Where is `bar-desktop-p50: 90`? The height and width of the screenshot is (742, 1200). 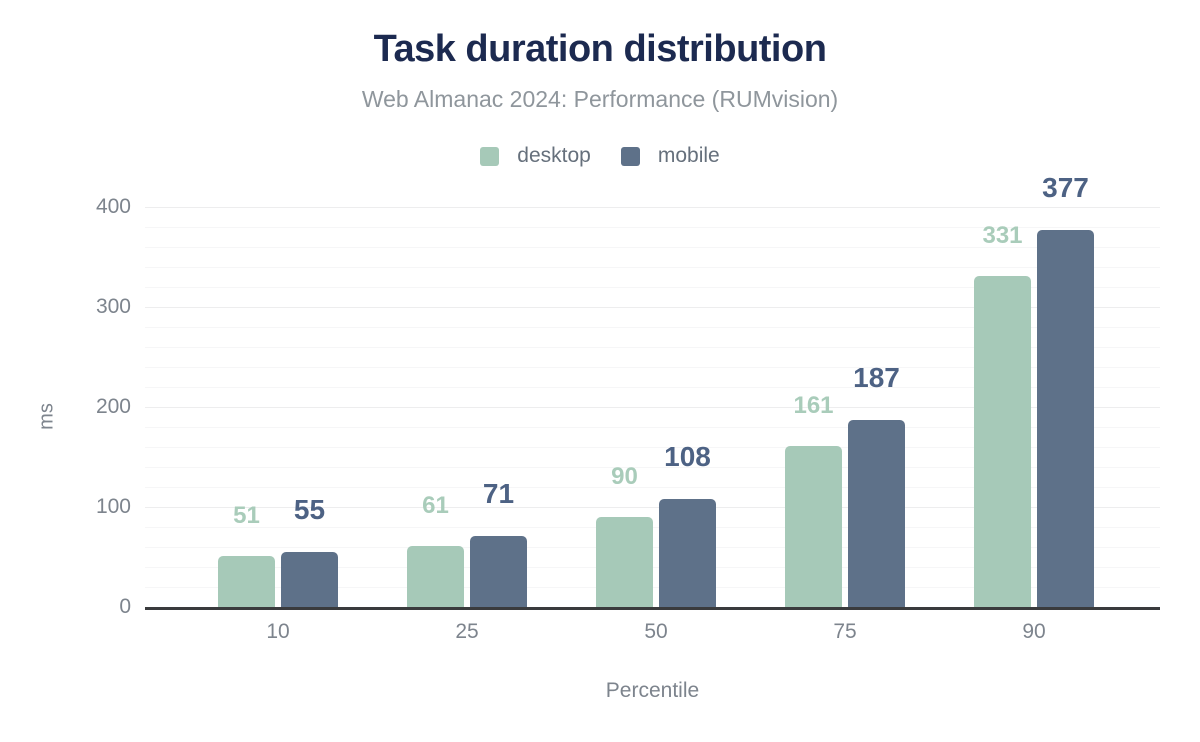
bar-desktop-p50: 90 is located at coordinates (624, 535).